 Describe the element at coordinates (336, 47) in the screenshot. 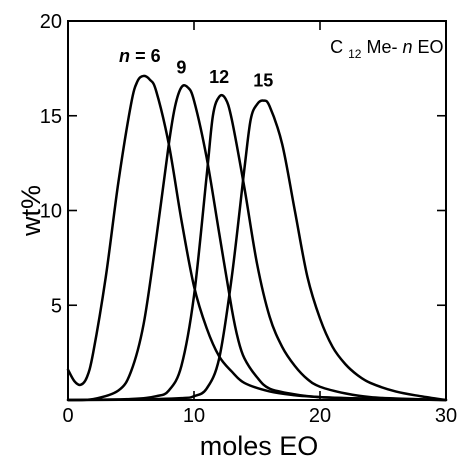

I see `legend-prefix: C` at that location.